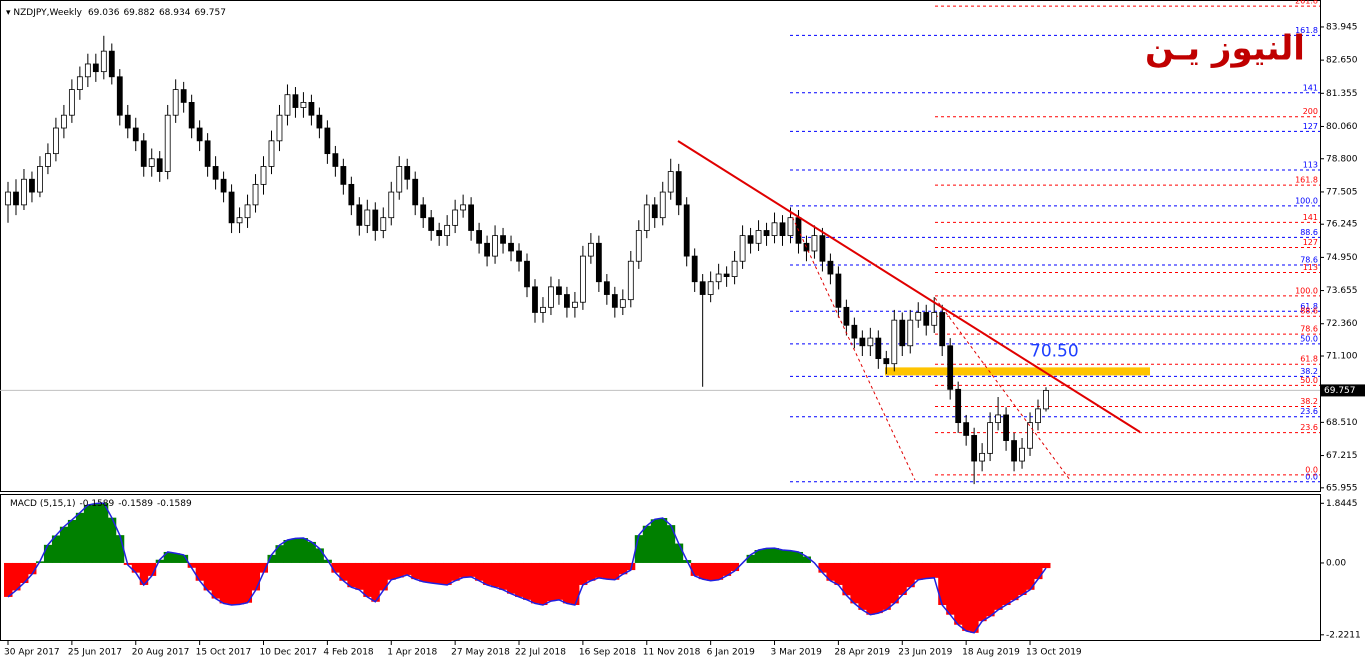  Describe the element at coordinates (607, 653) in the screenshot. I see `x-tick-label: 16 Sep 2018` at that location.